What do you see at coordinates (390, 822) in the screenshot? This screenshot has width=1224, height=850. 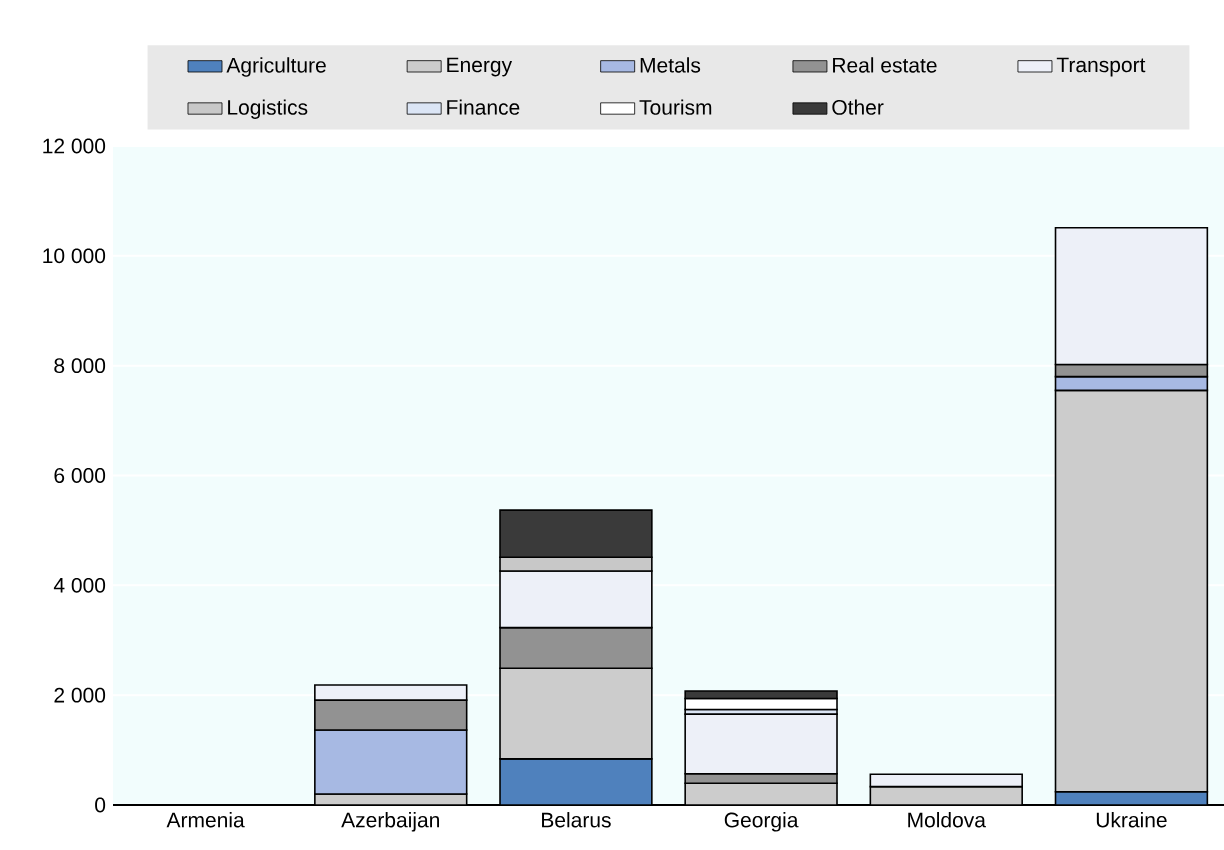 I see `x-tick-label: Azerbaijan` at bounding box center [390, 822].